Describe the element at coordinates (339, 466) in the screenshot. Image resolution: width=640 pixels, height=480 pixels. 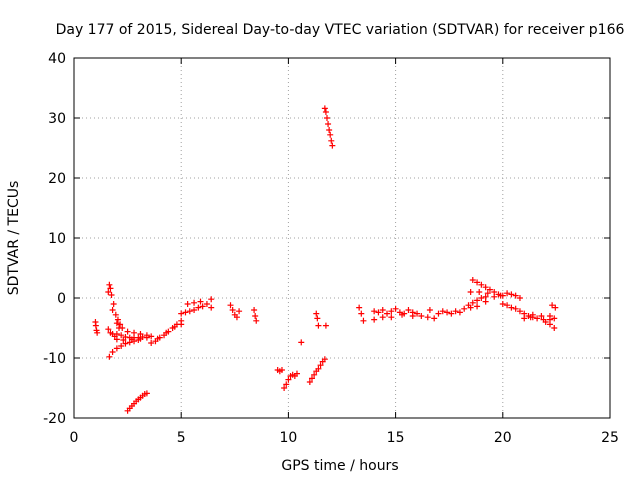
I see `x-axis-label: GPS time / hours` at that location.